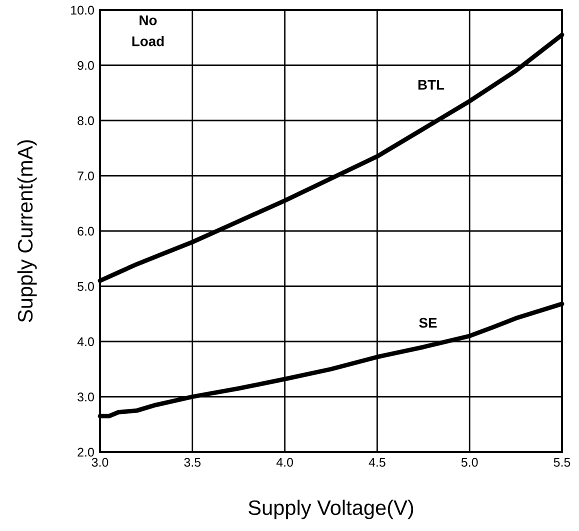 The image size is (579, 531). I want to click on y-tick-label: 7.0, so click(86, 176).